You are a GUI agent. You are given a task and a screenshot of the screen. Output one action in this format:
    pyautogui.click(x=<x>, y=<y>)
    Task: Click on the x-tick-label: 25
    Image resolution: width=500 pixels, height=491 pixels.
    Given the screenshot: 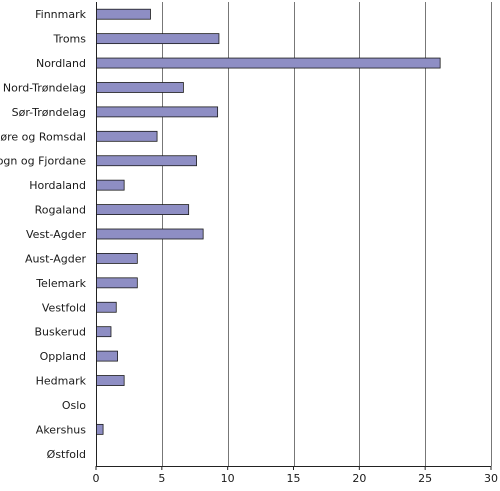 What is the action you would take?
    pyautogui.click(x=425, y=478)
    